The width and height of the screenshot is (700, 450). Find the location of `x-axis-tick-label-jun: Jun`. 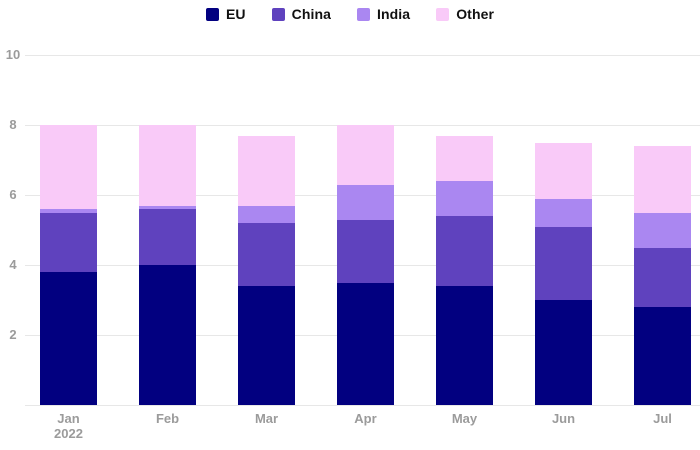

x-axis-tick-label-jun: Jun is located at coordinates (563, 418).